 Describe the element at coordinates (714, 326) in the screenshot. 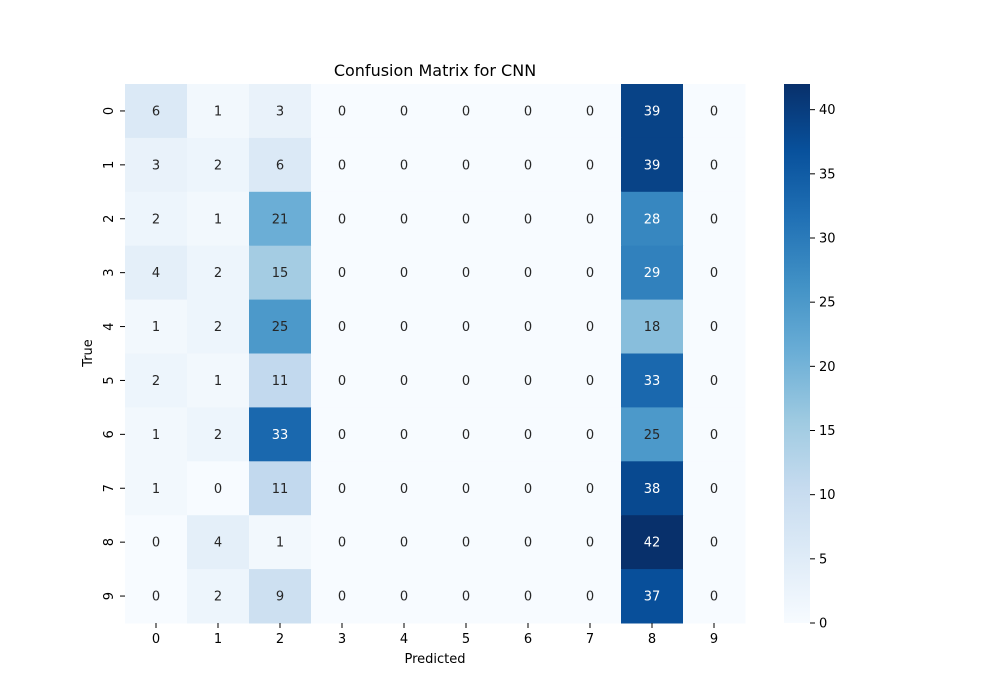

I see `heatmap-cell-r4-c9` at that location.